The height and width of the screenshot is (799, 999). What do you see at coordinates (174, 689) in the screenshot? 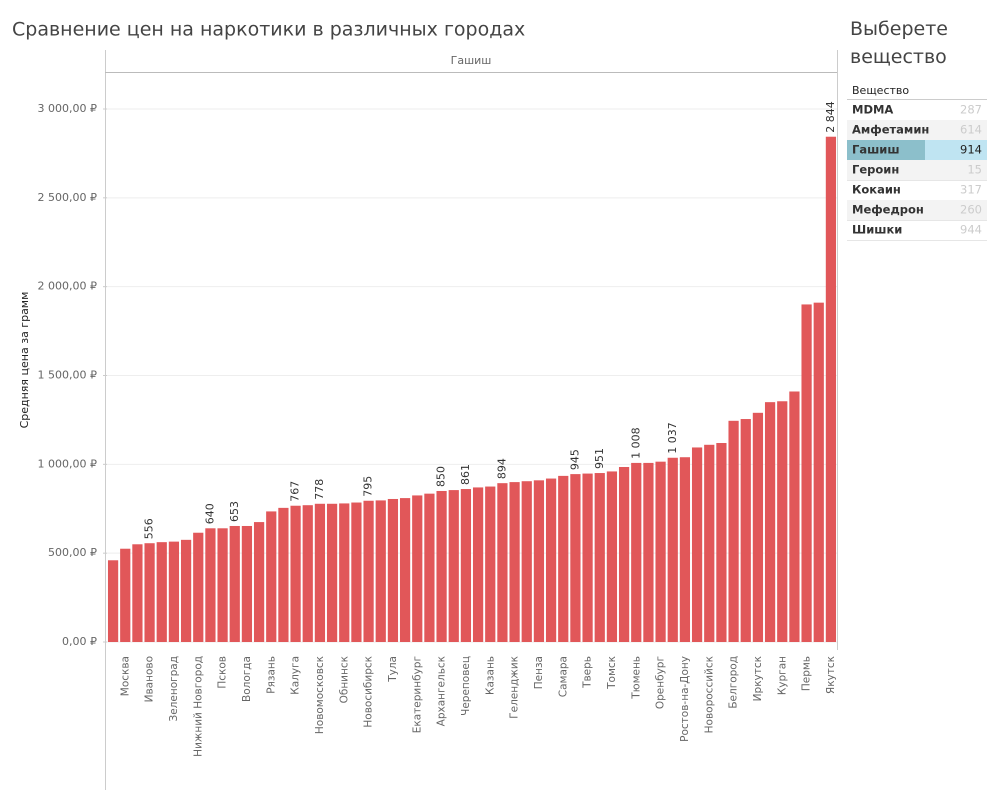
I see `x-tick-label: Зеленоград` at bounding box center [174, 689].